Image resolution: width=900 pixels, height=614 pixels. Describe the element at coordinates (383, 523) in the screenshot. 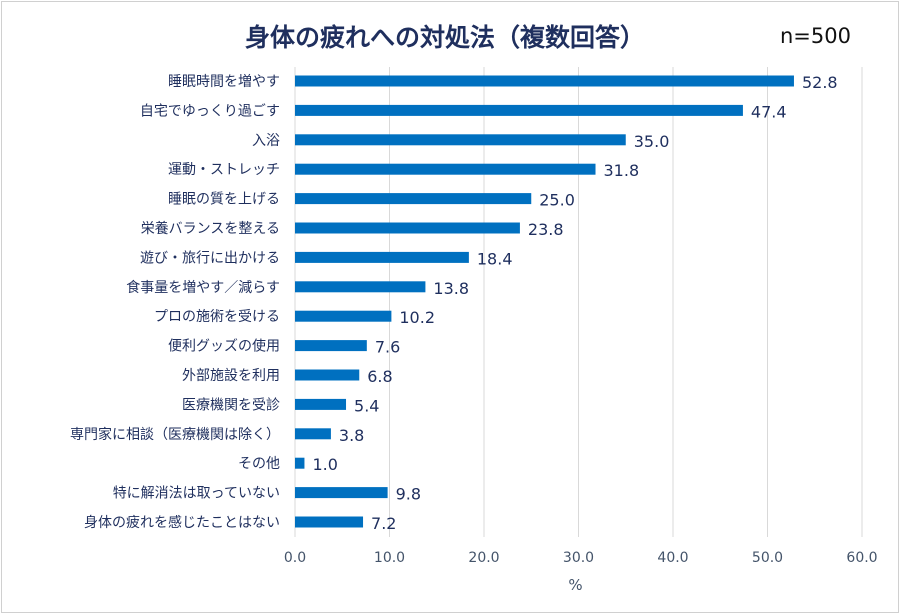

I see `data-label: 7.2` at that location.